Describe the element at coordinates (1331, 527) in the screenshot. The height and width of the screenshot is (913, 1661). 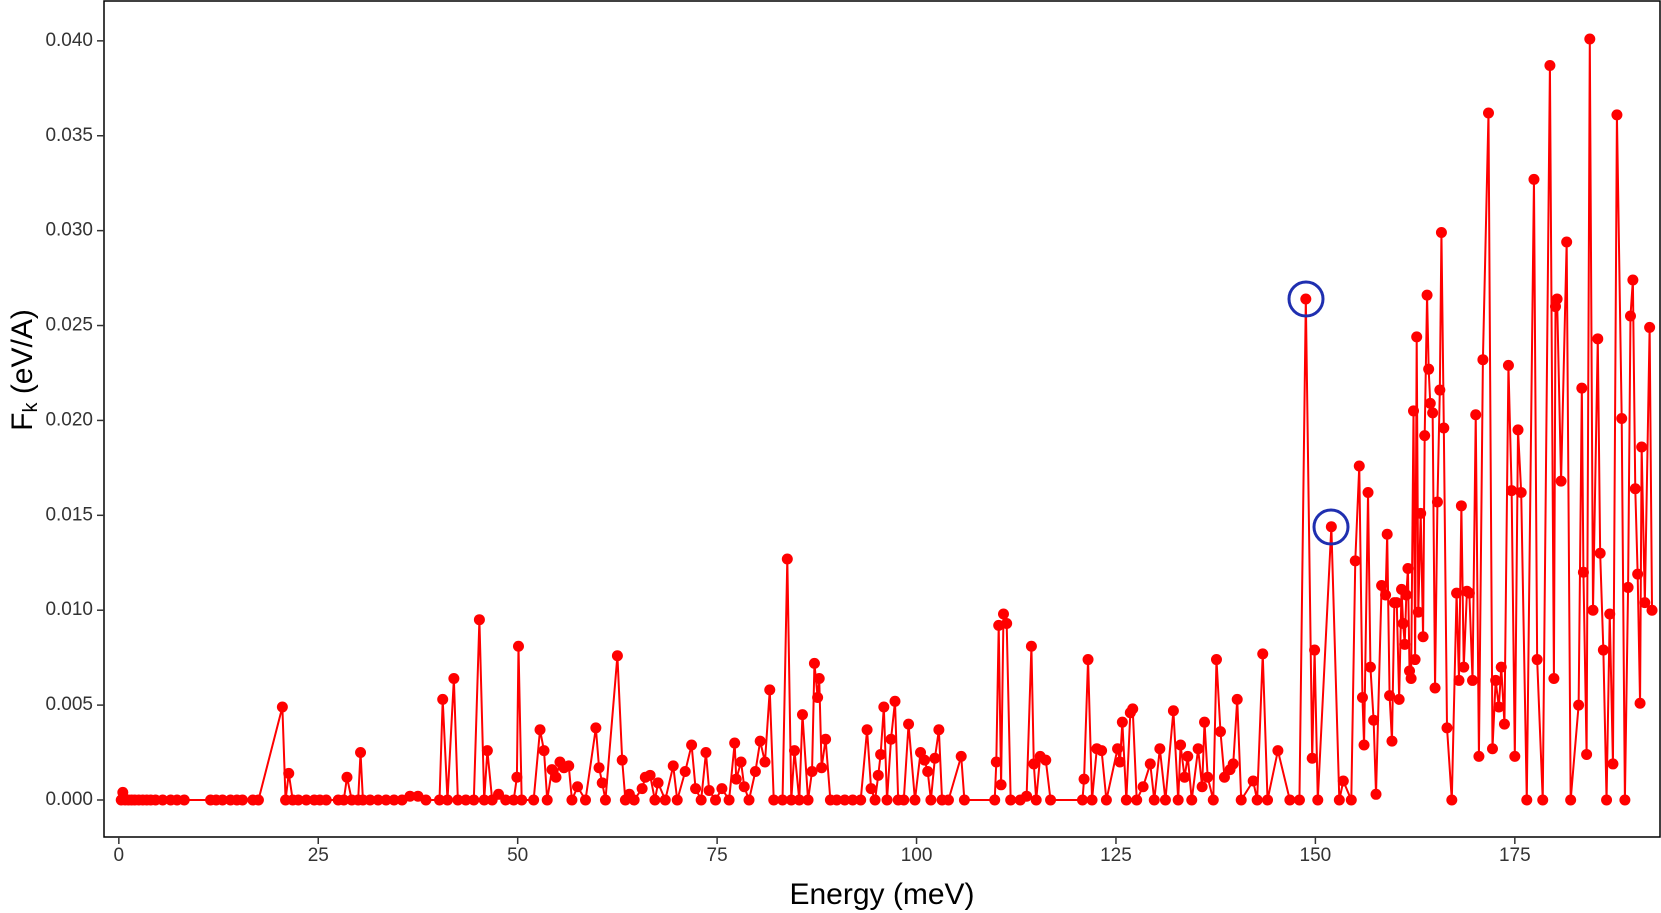
I see `highlight-ring` at that location.